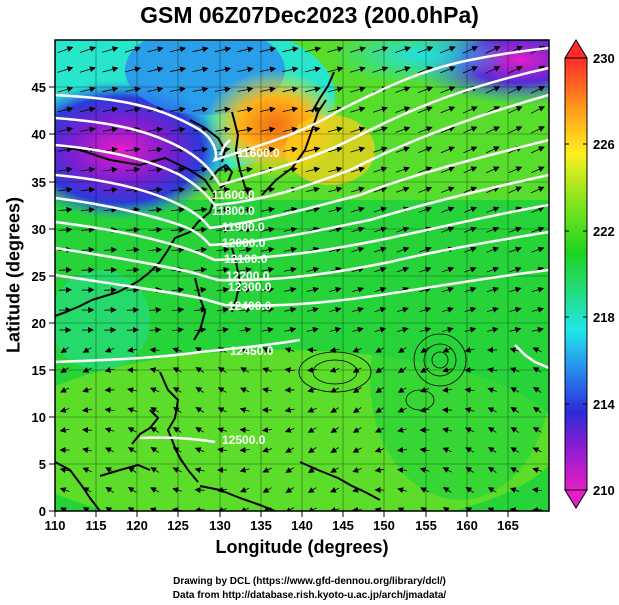  I want to click on y-tick-label: 25, so click(39, 276).